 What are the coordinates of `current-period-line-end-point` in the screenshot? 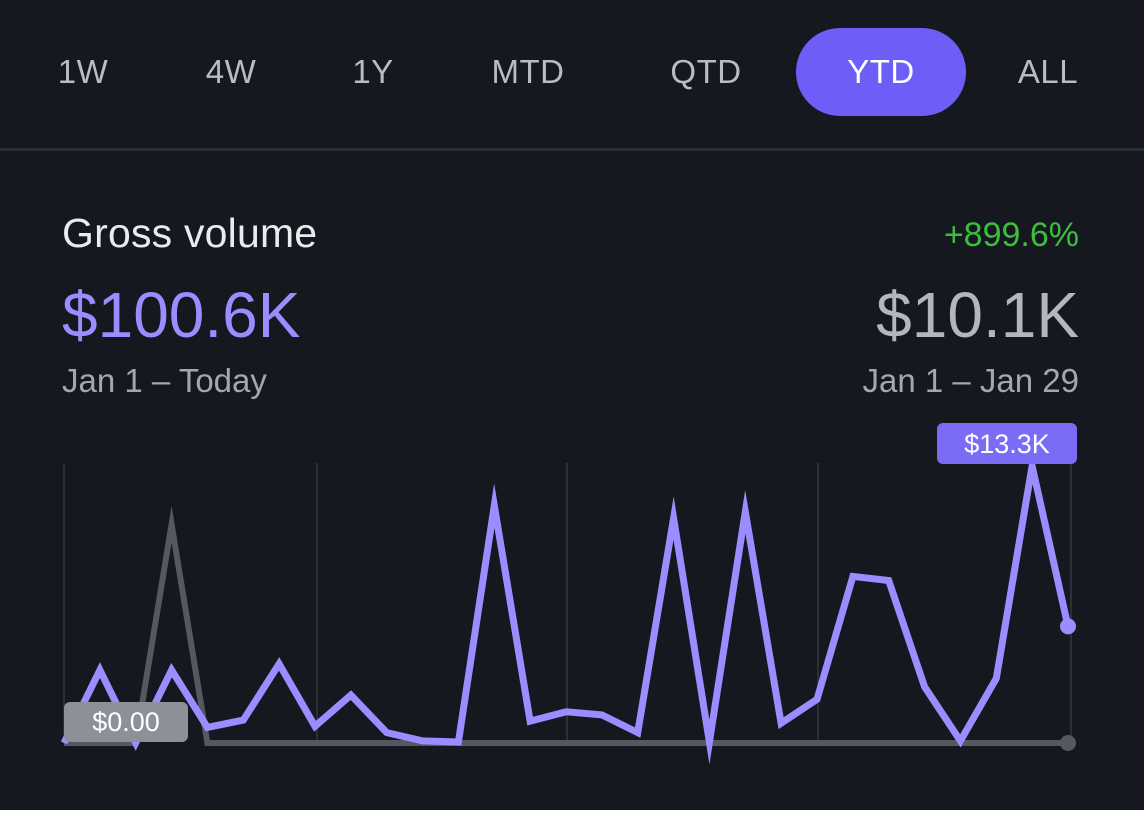 It's located at (1068, 626).